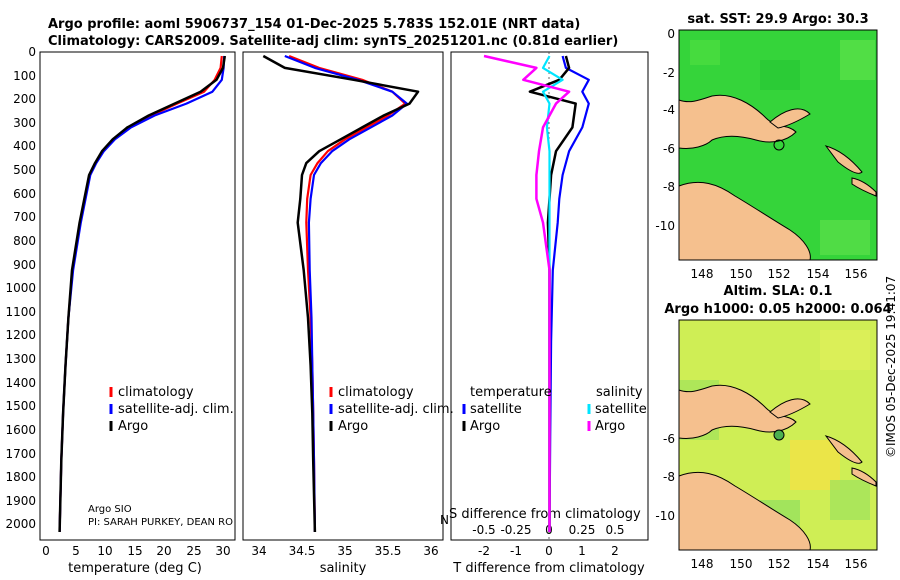  Describe the element at coordinates (302, 551) in the screenshot. I see `salinity-x-tick: 34.5` at that location.